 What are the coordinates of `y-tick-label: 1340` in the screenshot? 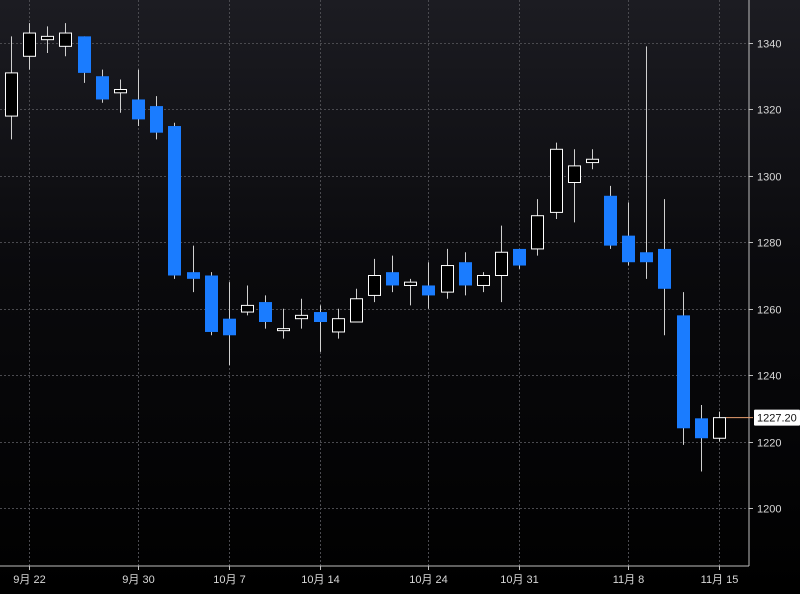 It's located at (769, 45).